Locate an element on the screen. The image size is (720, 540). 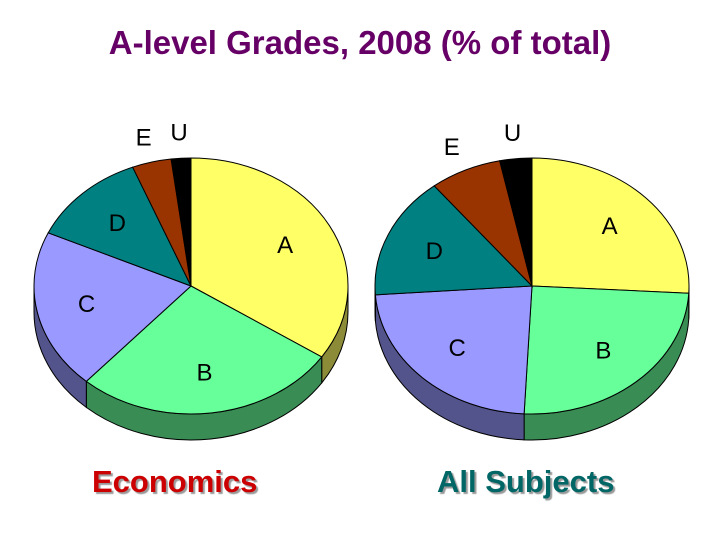
chart-caption-economics: Economics is located at coordinates (175, 481).